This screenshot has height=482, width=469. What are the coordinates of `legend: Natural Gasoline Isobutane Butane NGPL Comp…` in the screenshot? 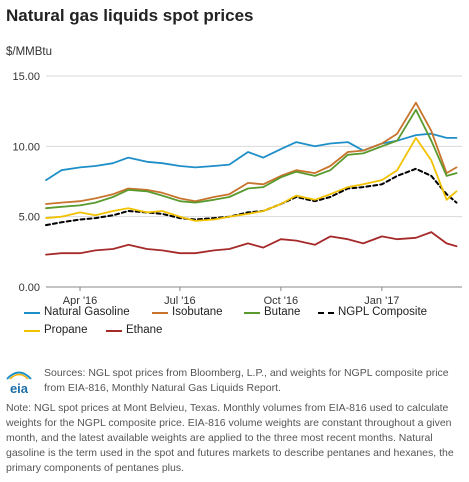 It's located at (242, 325).